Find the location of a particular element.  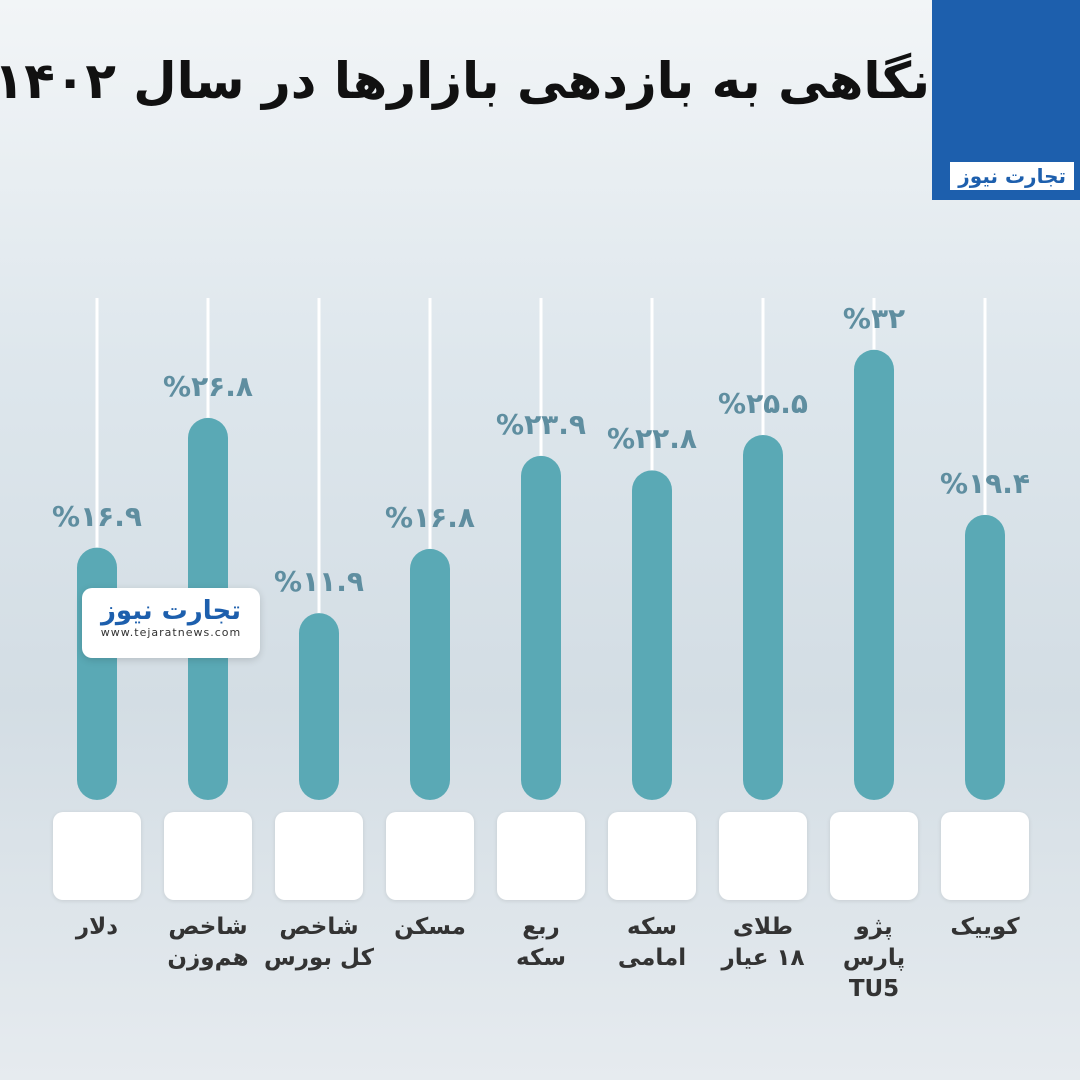

category-label: مسکن is located at coordinates (430, 927).